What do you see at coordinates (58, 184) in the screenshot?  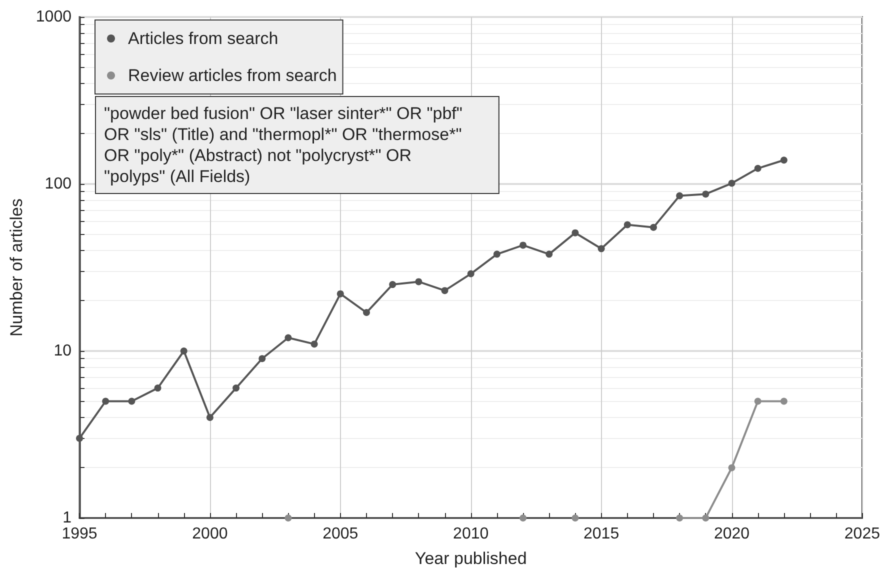 I see `y-tick-label: 100` at bounding box center [58, 184].